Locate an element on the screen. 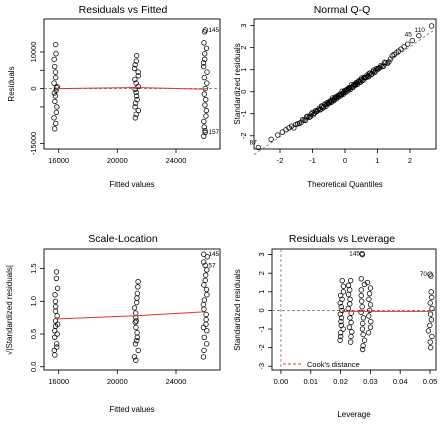 This screenshot has width=443, height=424. y-axis-ticks: -15000 0 10000 is located at coordinates (36, 98).